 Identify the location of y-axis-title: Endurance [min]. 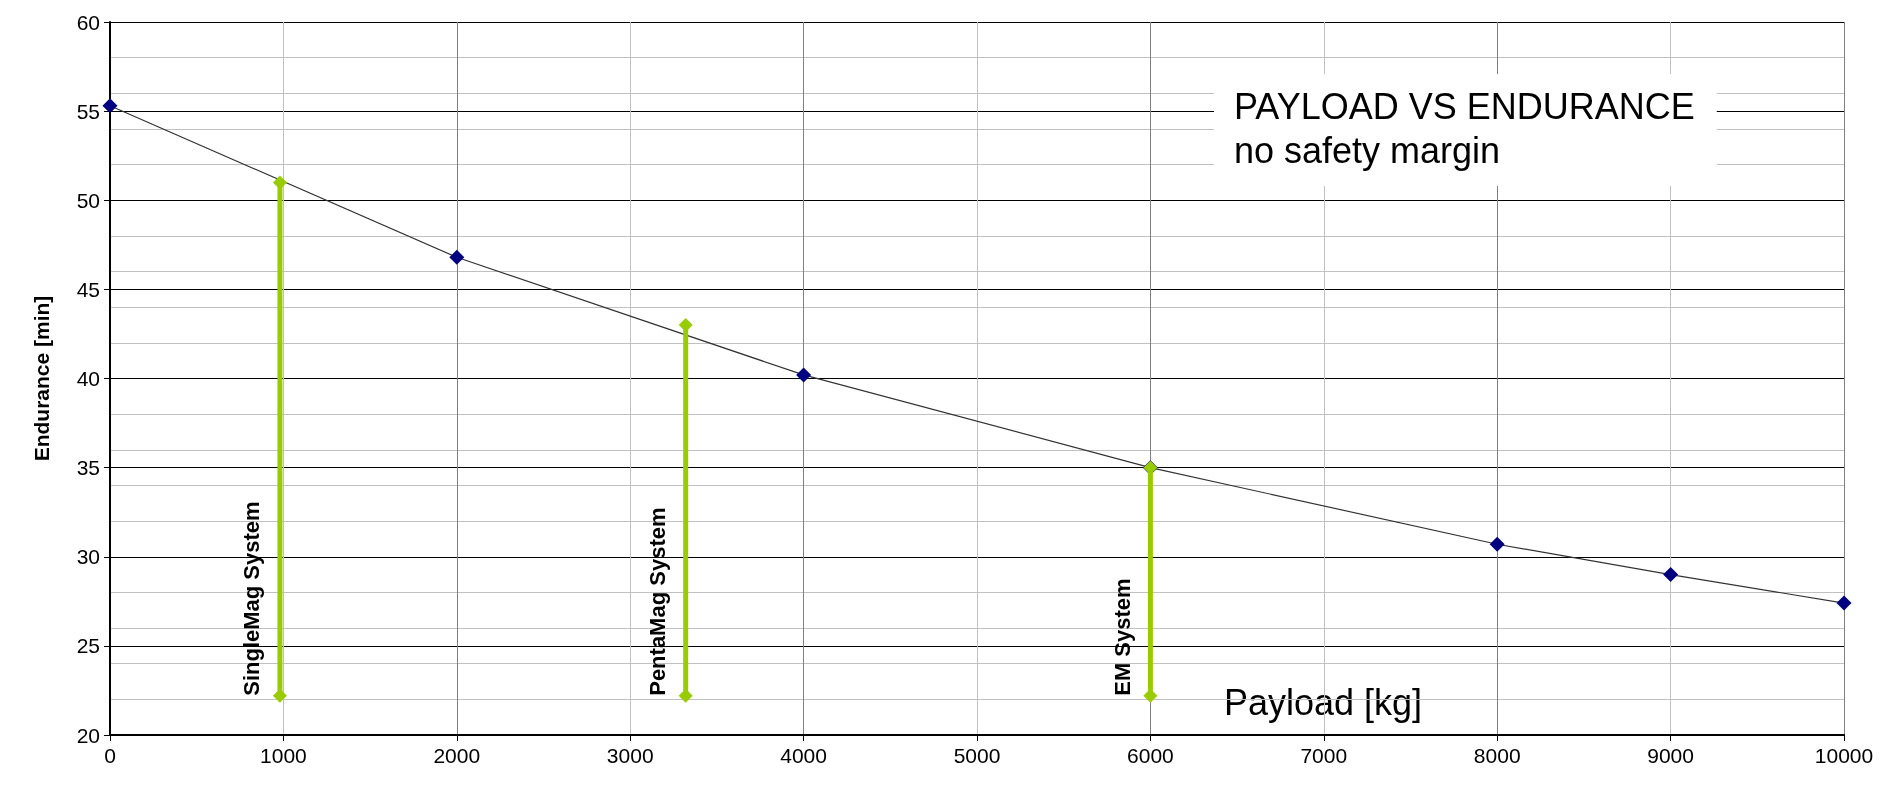
(41, 378).